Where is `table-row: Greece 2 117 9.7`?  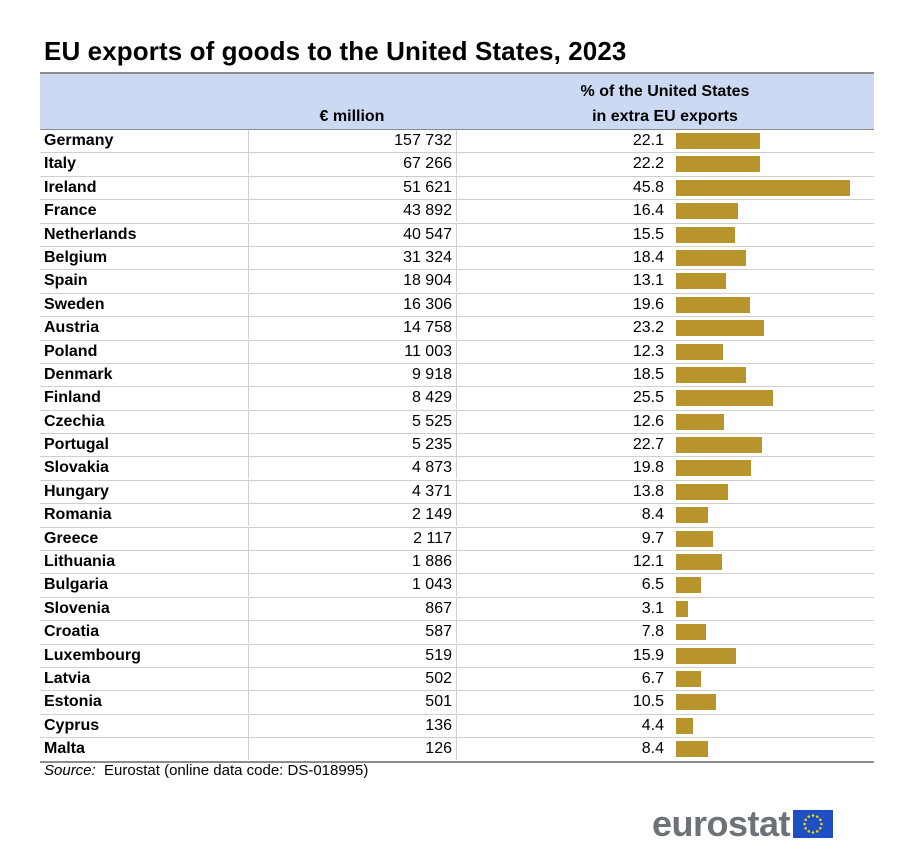 table-row: Greece 2 117 9.7 is located at coordinates (457, 539).